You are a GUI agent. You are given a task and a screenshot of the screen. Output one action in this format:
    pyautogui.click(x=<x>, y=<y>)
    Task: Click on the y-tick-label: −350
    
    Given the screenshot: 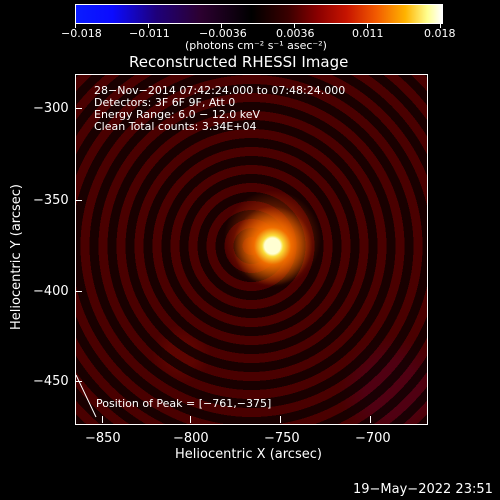 What is the action you would take?
    pyautogui.click(x=51, y=200)
    